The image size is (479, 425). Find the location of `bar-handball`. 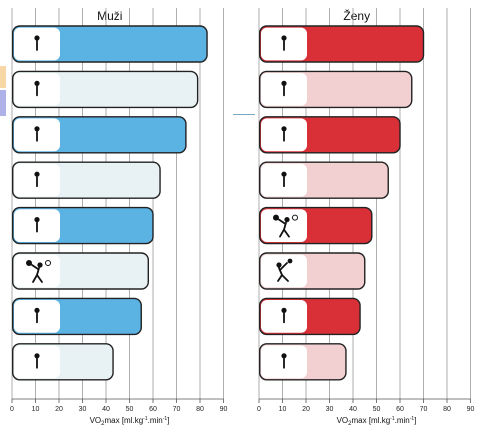

bar-handball is located at coordinates (312, 271).